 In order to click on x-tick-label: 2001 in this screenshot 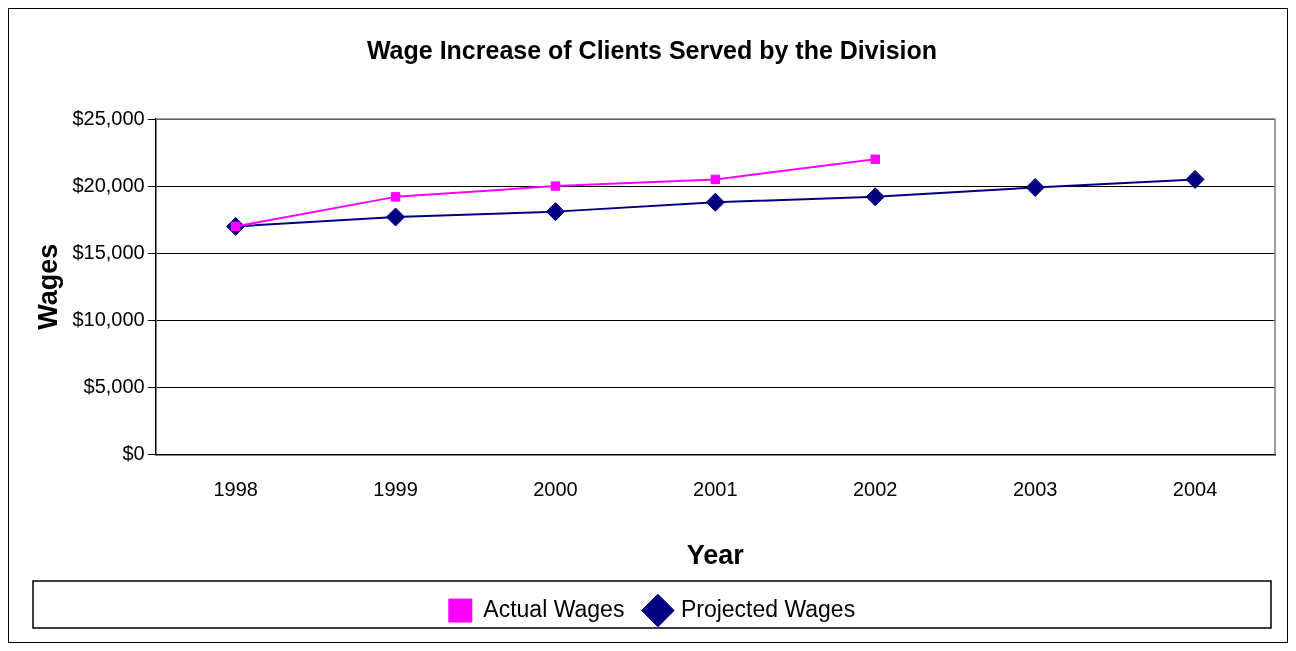, I will do `click(715, 489)`.